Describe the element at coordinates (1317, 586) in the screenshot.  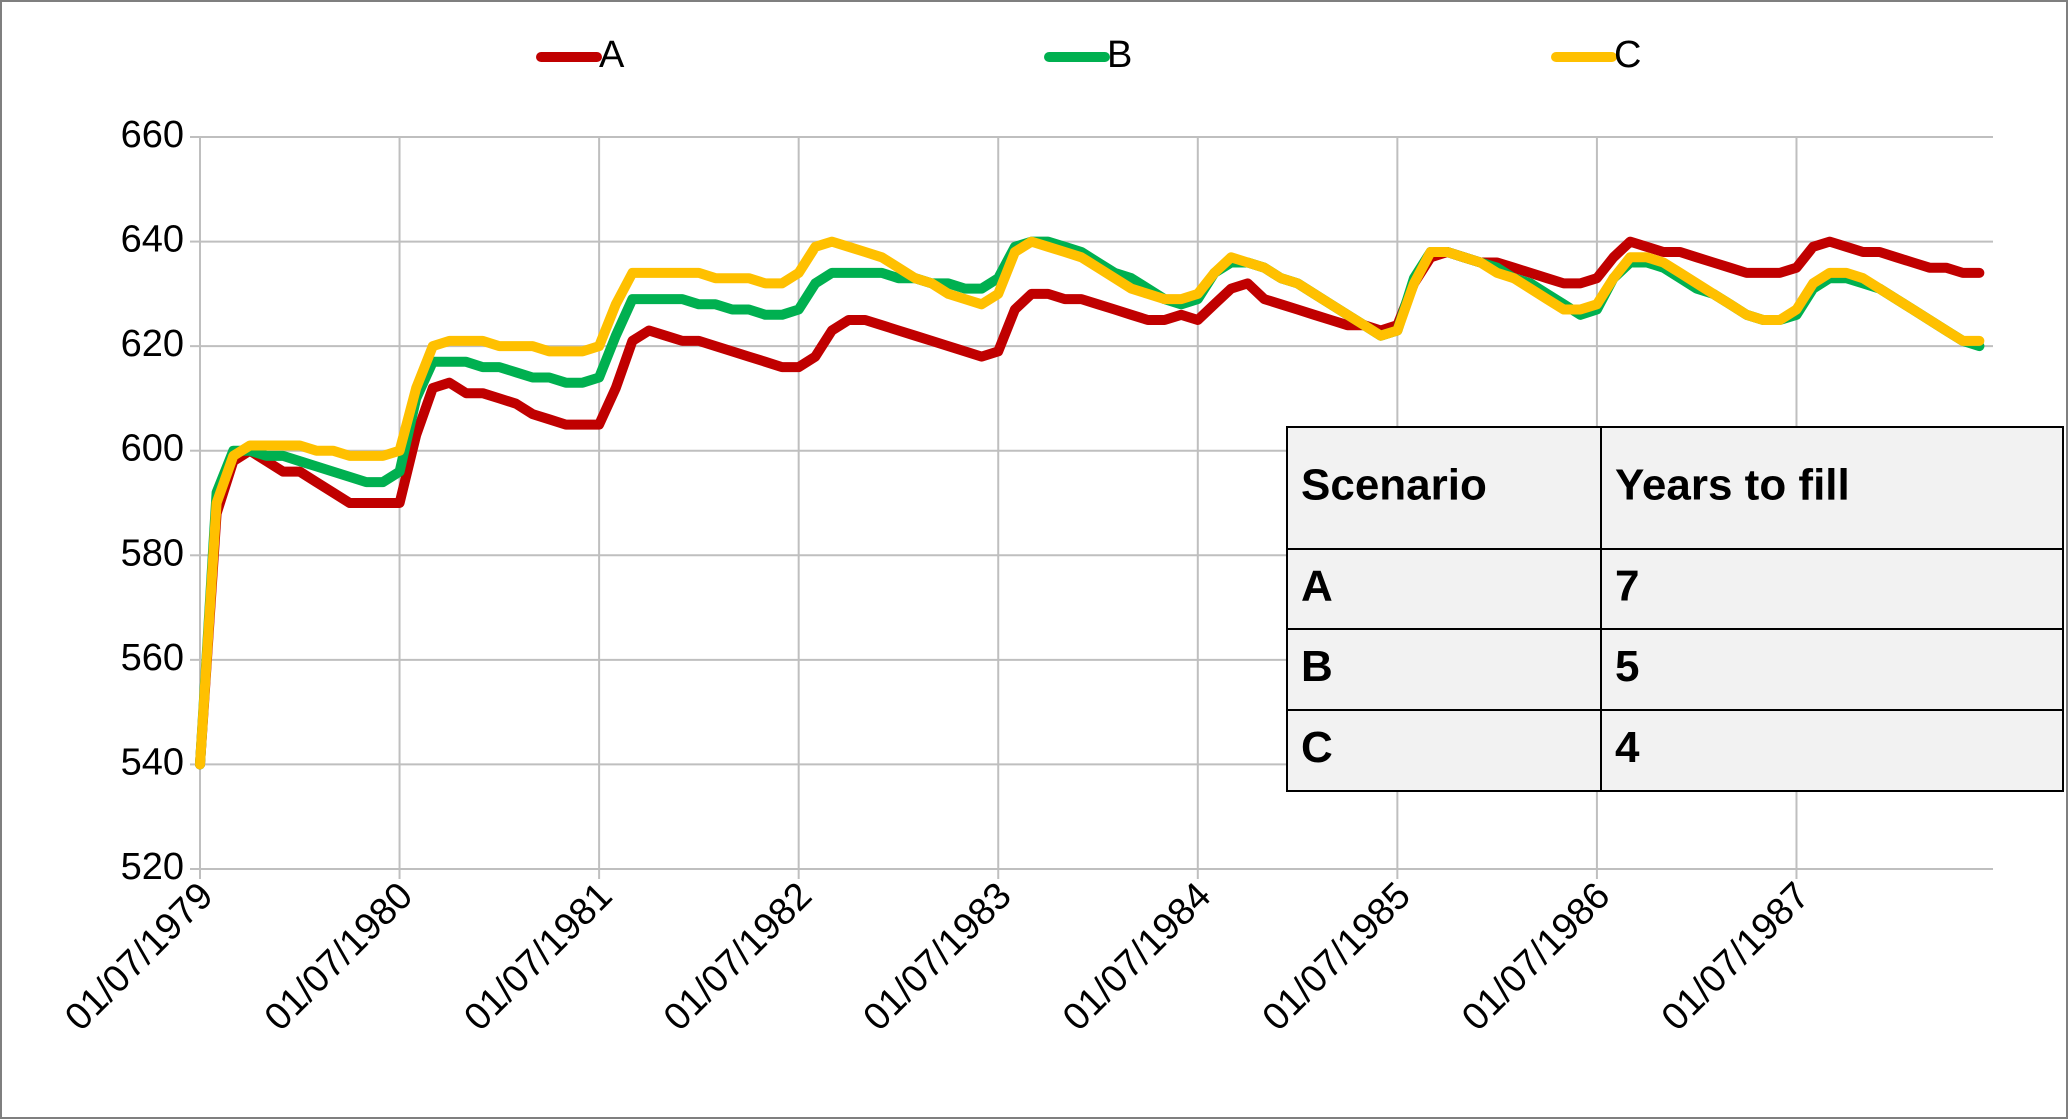
I see `table-cell: A` at that location.